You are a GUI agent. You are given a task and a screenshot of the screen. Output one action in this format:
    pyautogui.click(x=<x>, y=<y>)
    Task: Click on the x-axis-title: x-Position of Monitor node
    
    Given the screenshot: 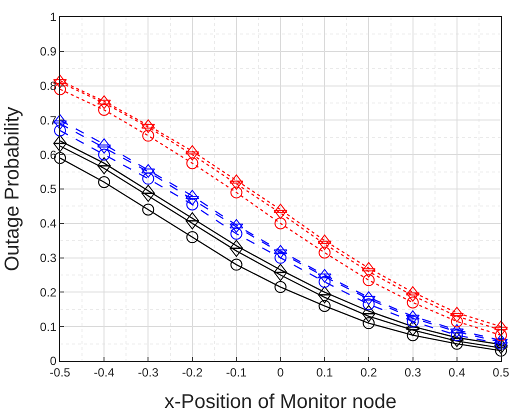 What is the action you would take?
    pyautogui.click(x=280, y=401)
    